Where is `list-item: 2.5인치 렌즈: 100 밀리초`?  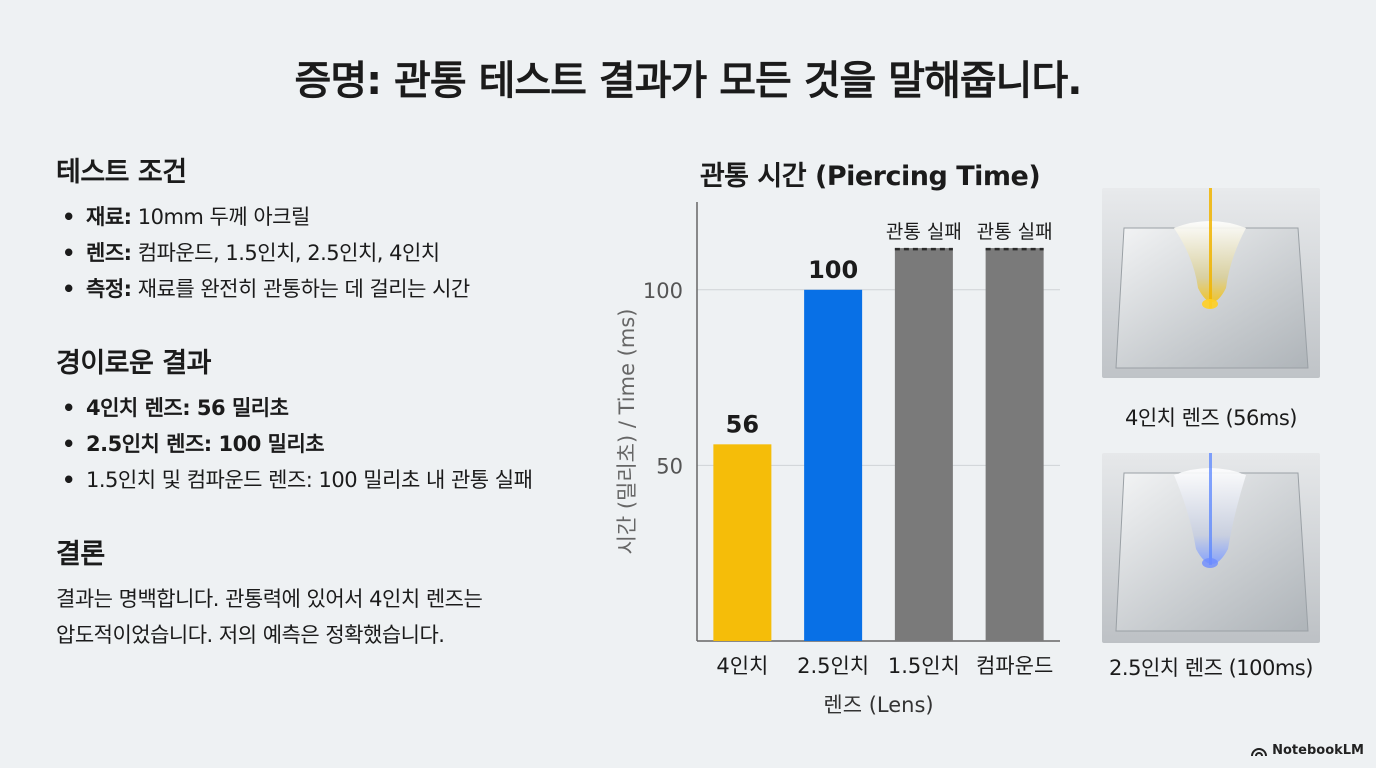 list-item: 2.5인치 렌즈: 100 밀리초 is located at coordinates (336, 444).